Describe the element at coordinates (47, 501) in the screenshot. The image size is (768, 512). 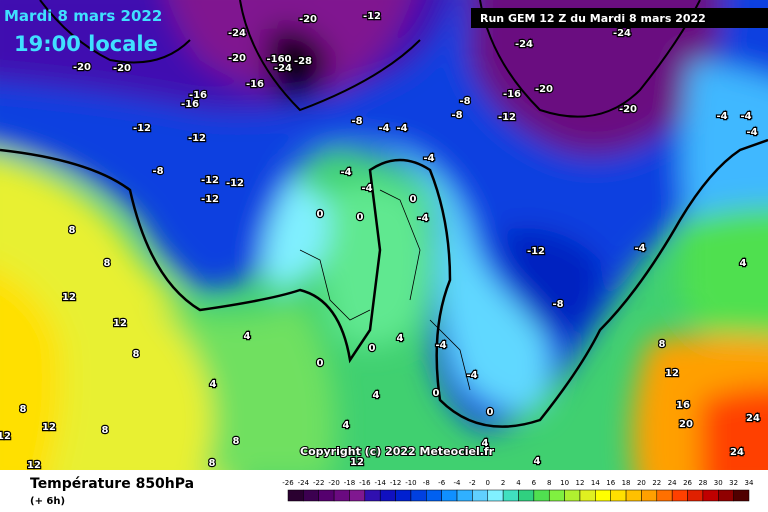
I see `footer-step: (+ 6h)` at that location.